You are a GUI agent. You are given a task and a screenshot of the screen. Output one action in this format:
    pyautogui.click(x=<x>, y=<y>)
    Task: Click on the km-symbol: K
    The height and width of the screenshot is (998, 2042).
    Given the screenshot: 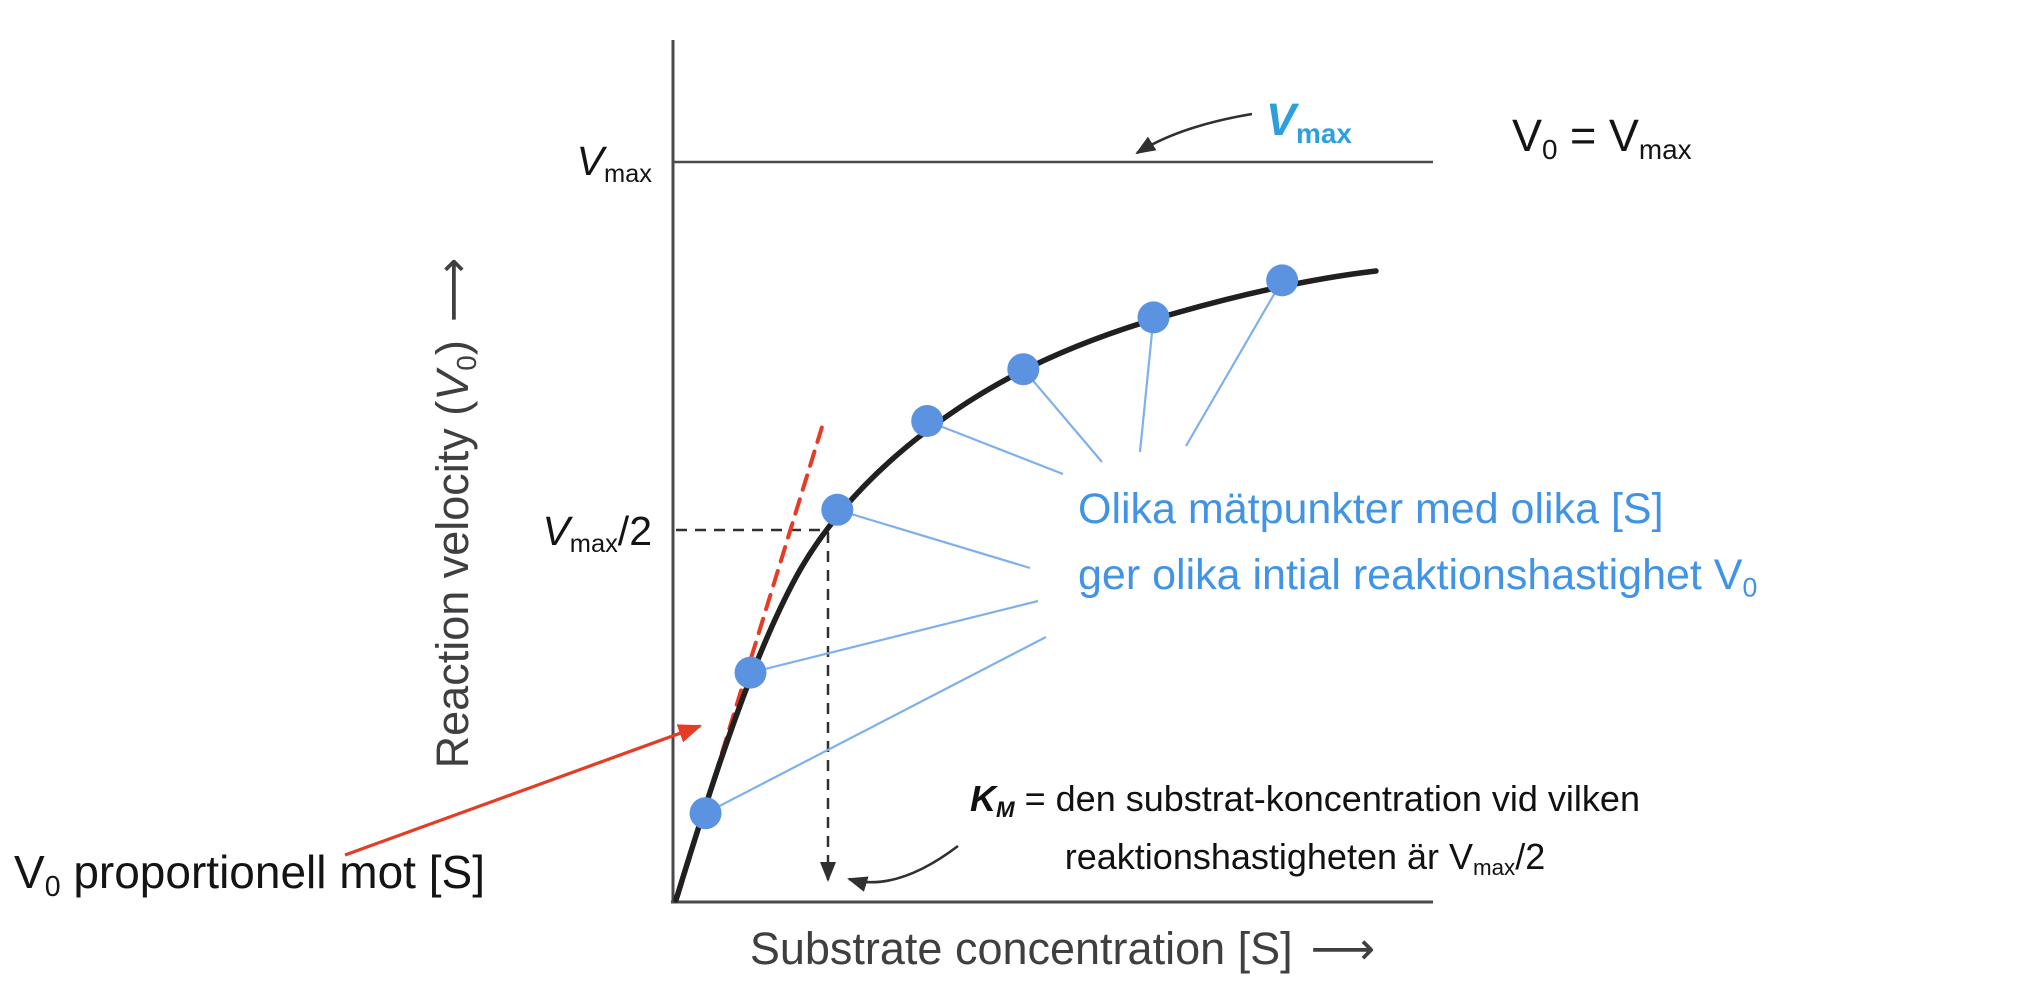 What is the action you would take?
    pyautogui.click(x=983, y=798)
    